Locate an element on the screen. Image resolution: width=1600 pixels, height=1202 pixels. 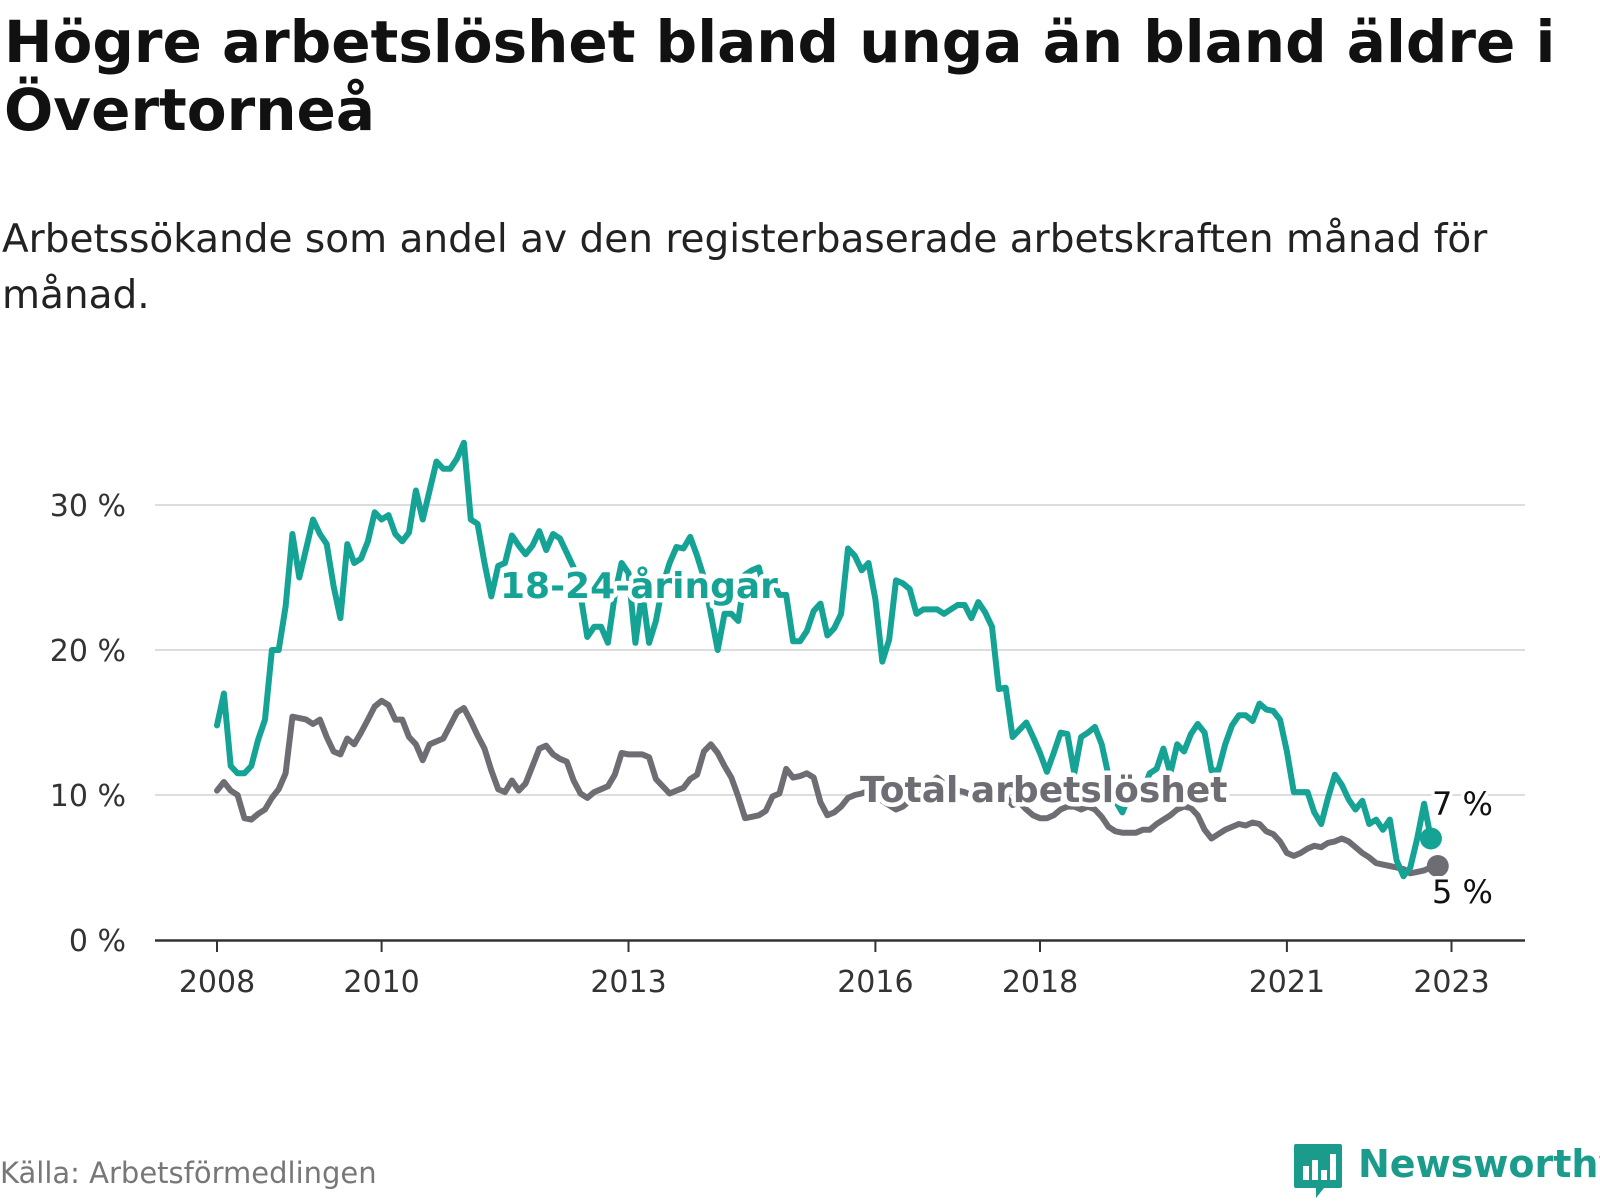
series-label-total: Total arbetslöshet is located at coordinates (1044, 790).